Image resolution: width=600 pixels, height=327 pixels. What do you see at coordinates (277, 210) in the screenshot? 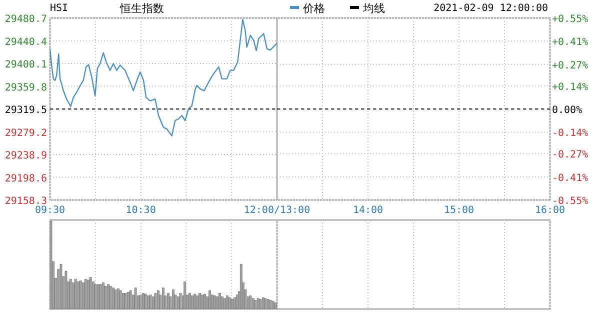
I see `x-tick-label: 12:00/13:00` at bounding box center [277, 210].